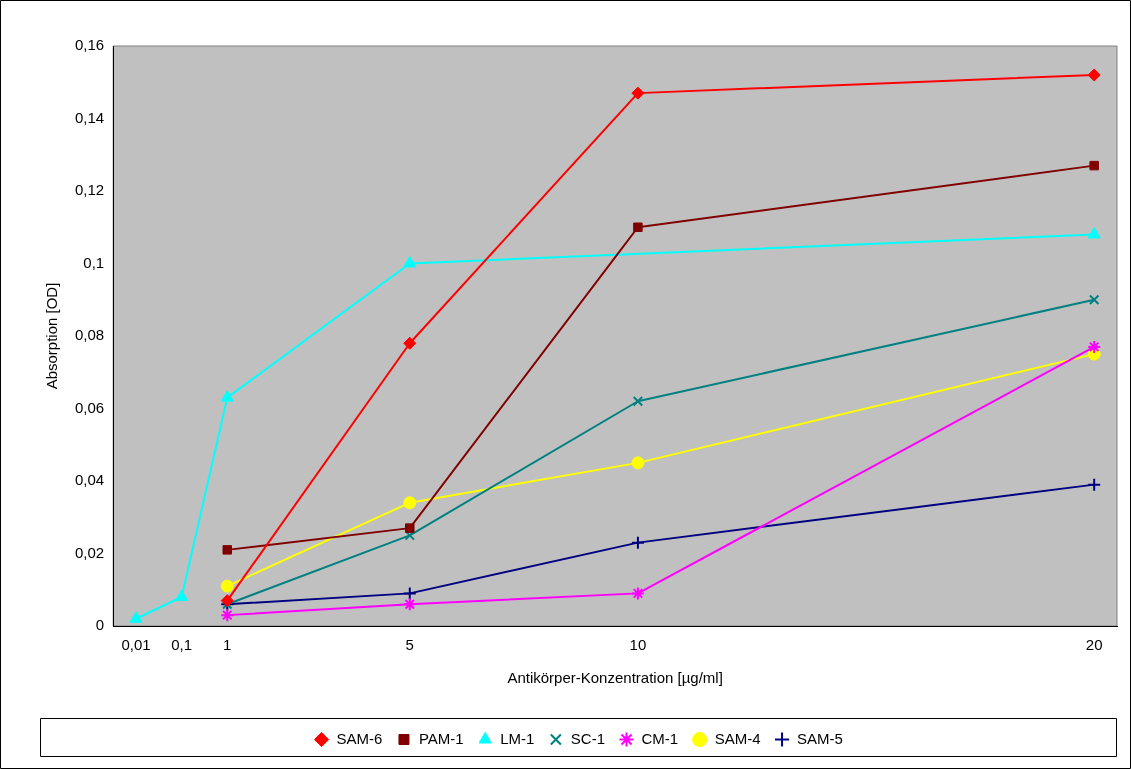 The height and width of the screenshot is (769, 1131). I want to click on y-axis-title: Absorption [OD], so click(52, 336).